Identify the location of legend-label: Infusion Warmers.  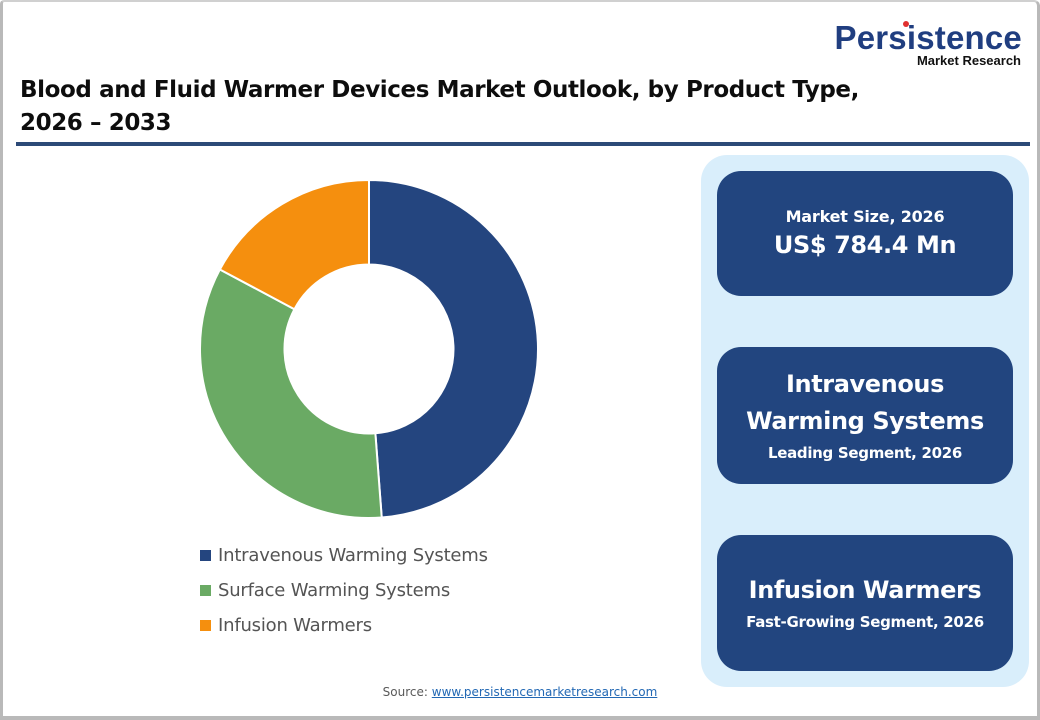
(295, 625).